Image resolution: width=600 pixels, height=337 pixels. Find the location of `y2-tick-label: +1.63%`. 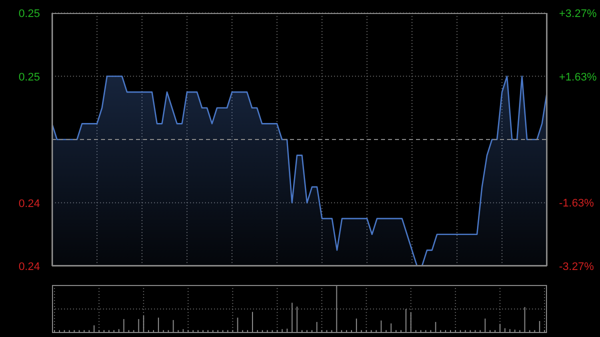

y2-tick-label: +1.63% is located at coordinates (578, 77).